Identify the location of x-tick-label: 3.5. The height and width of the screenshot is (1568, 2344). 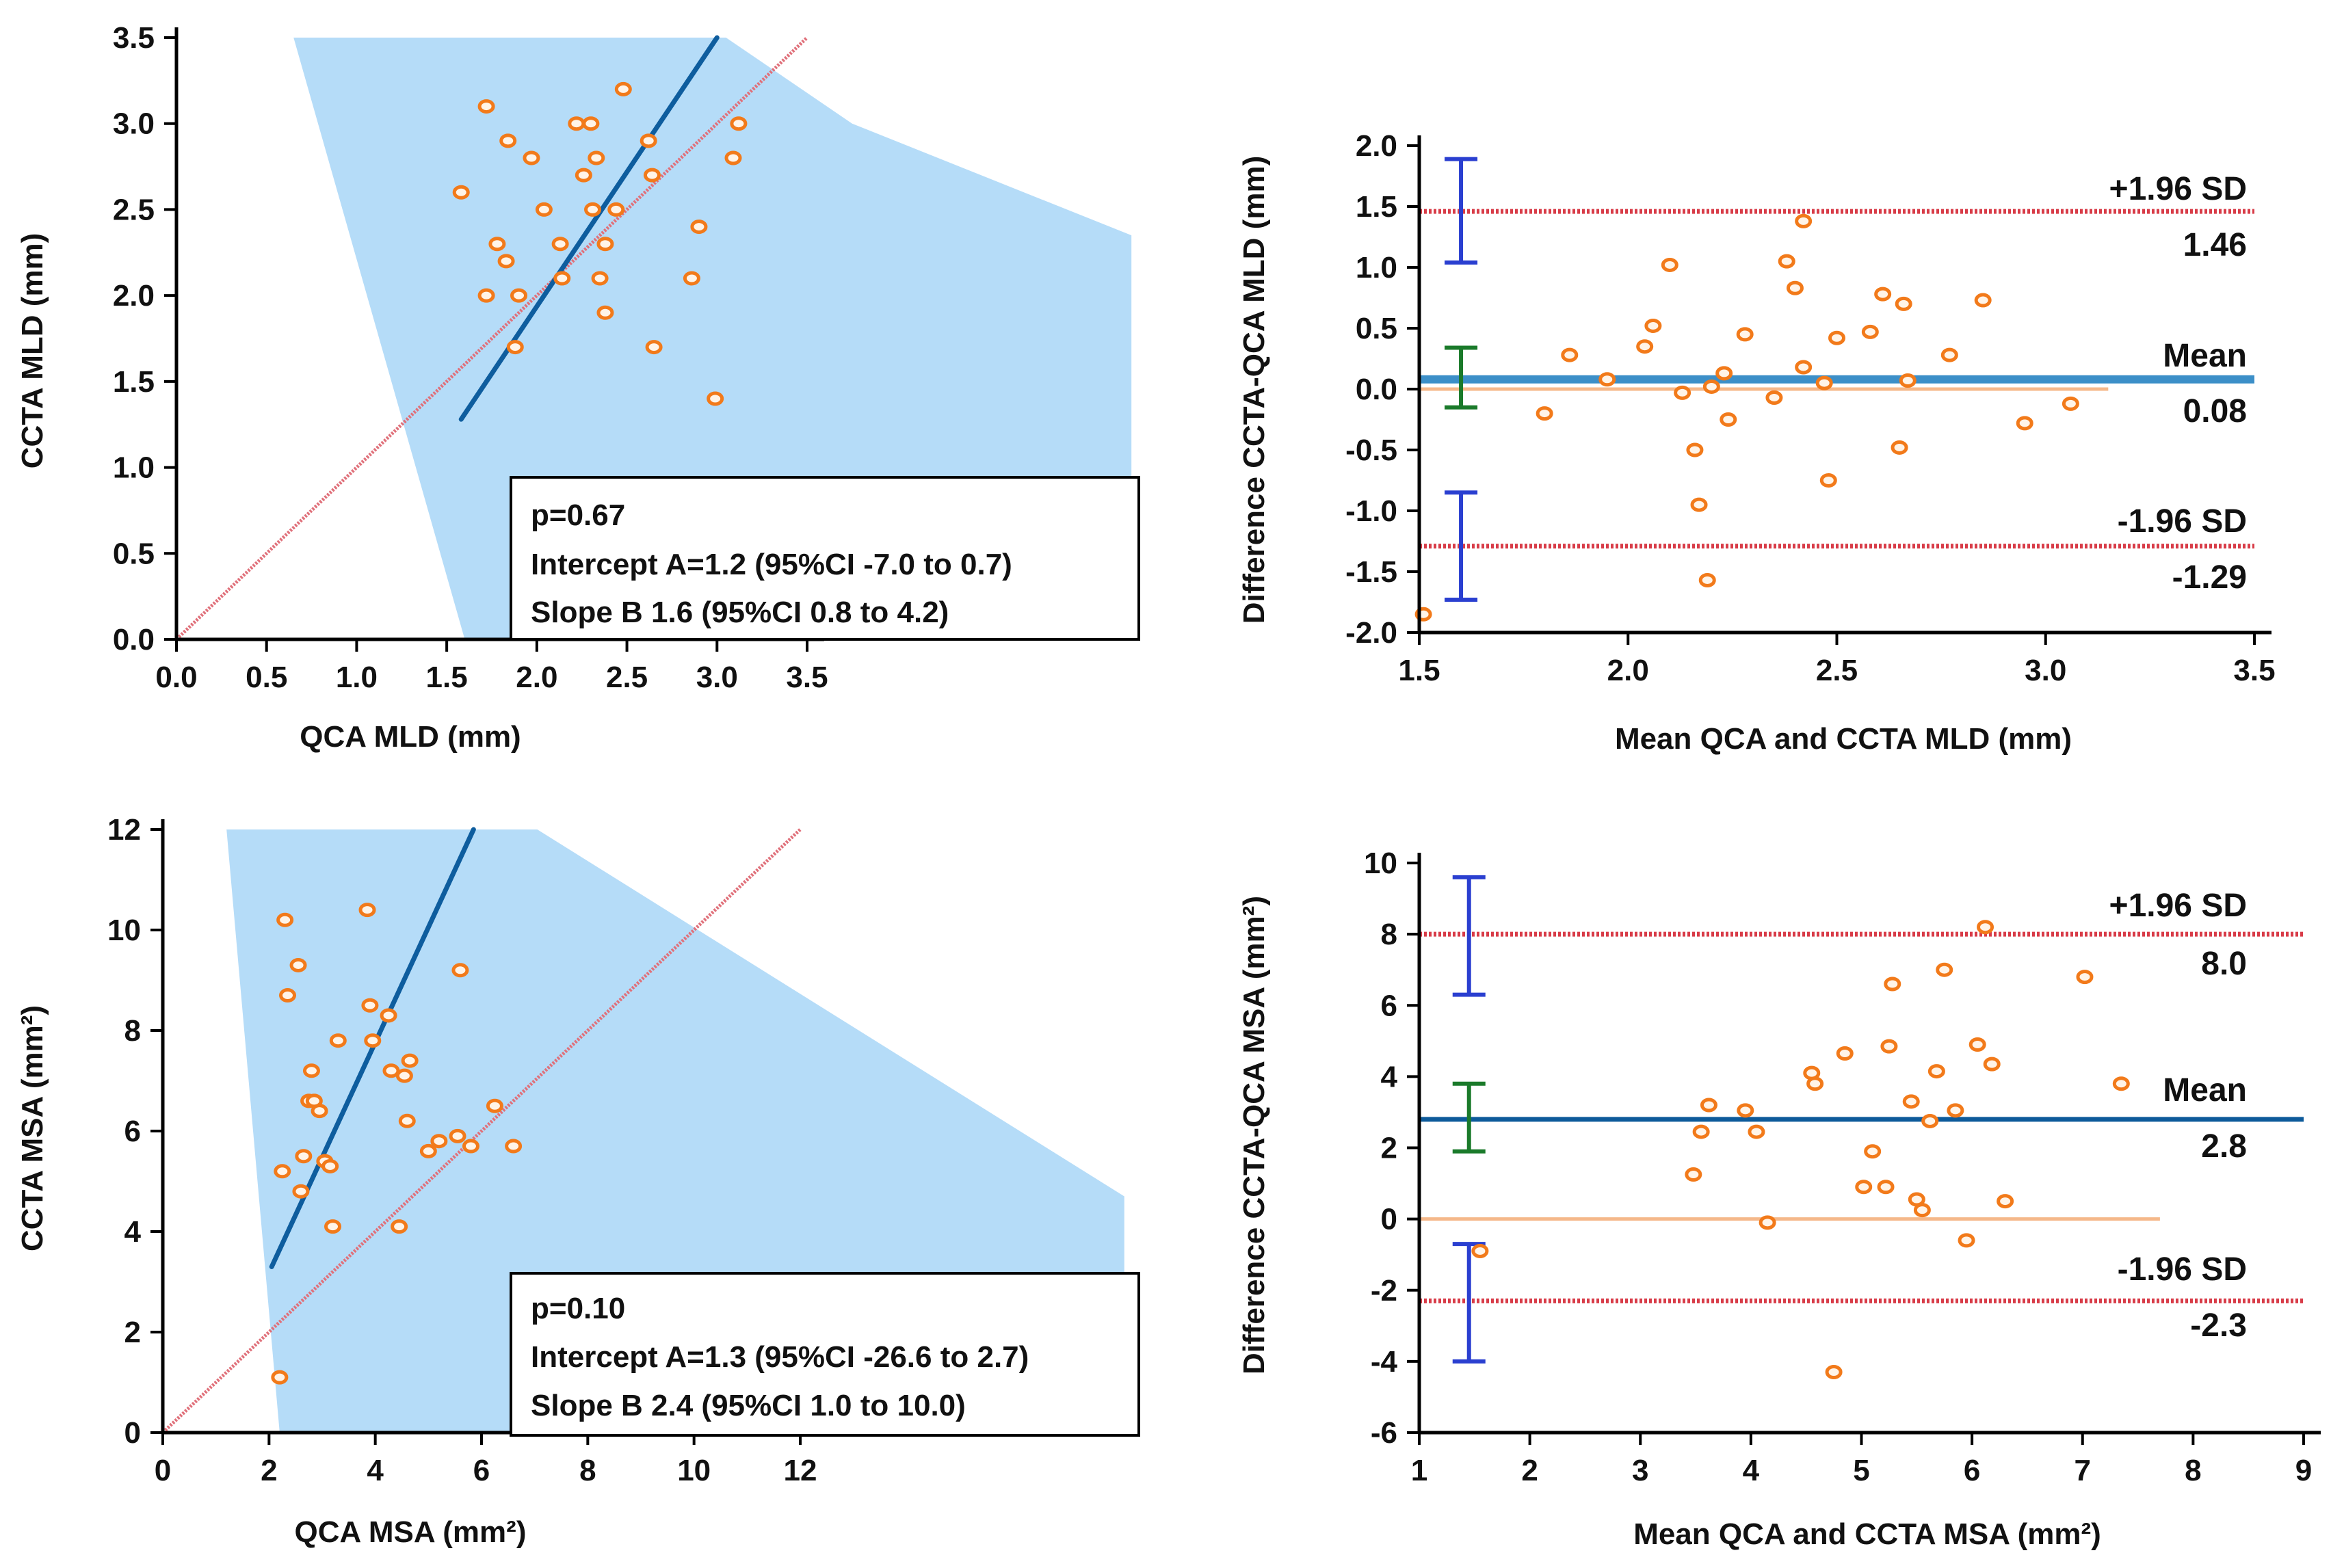
(807, 677).